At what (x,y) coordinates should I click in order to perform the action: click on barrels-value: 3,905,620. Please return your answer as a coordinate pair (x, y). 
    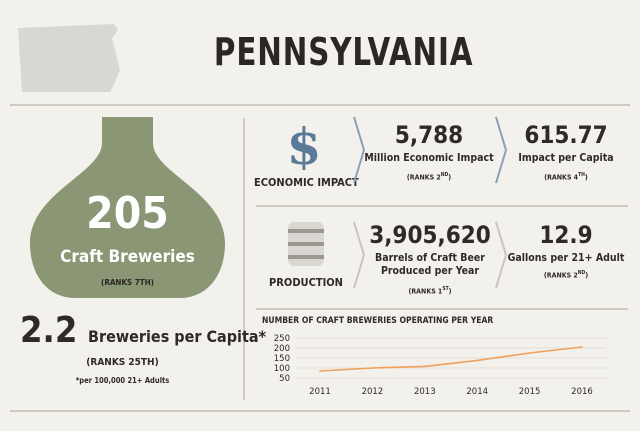
    Looking at the image, I should click on (430, 235).